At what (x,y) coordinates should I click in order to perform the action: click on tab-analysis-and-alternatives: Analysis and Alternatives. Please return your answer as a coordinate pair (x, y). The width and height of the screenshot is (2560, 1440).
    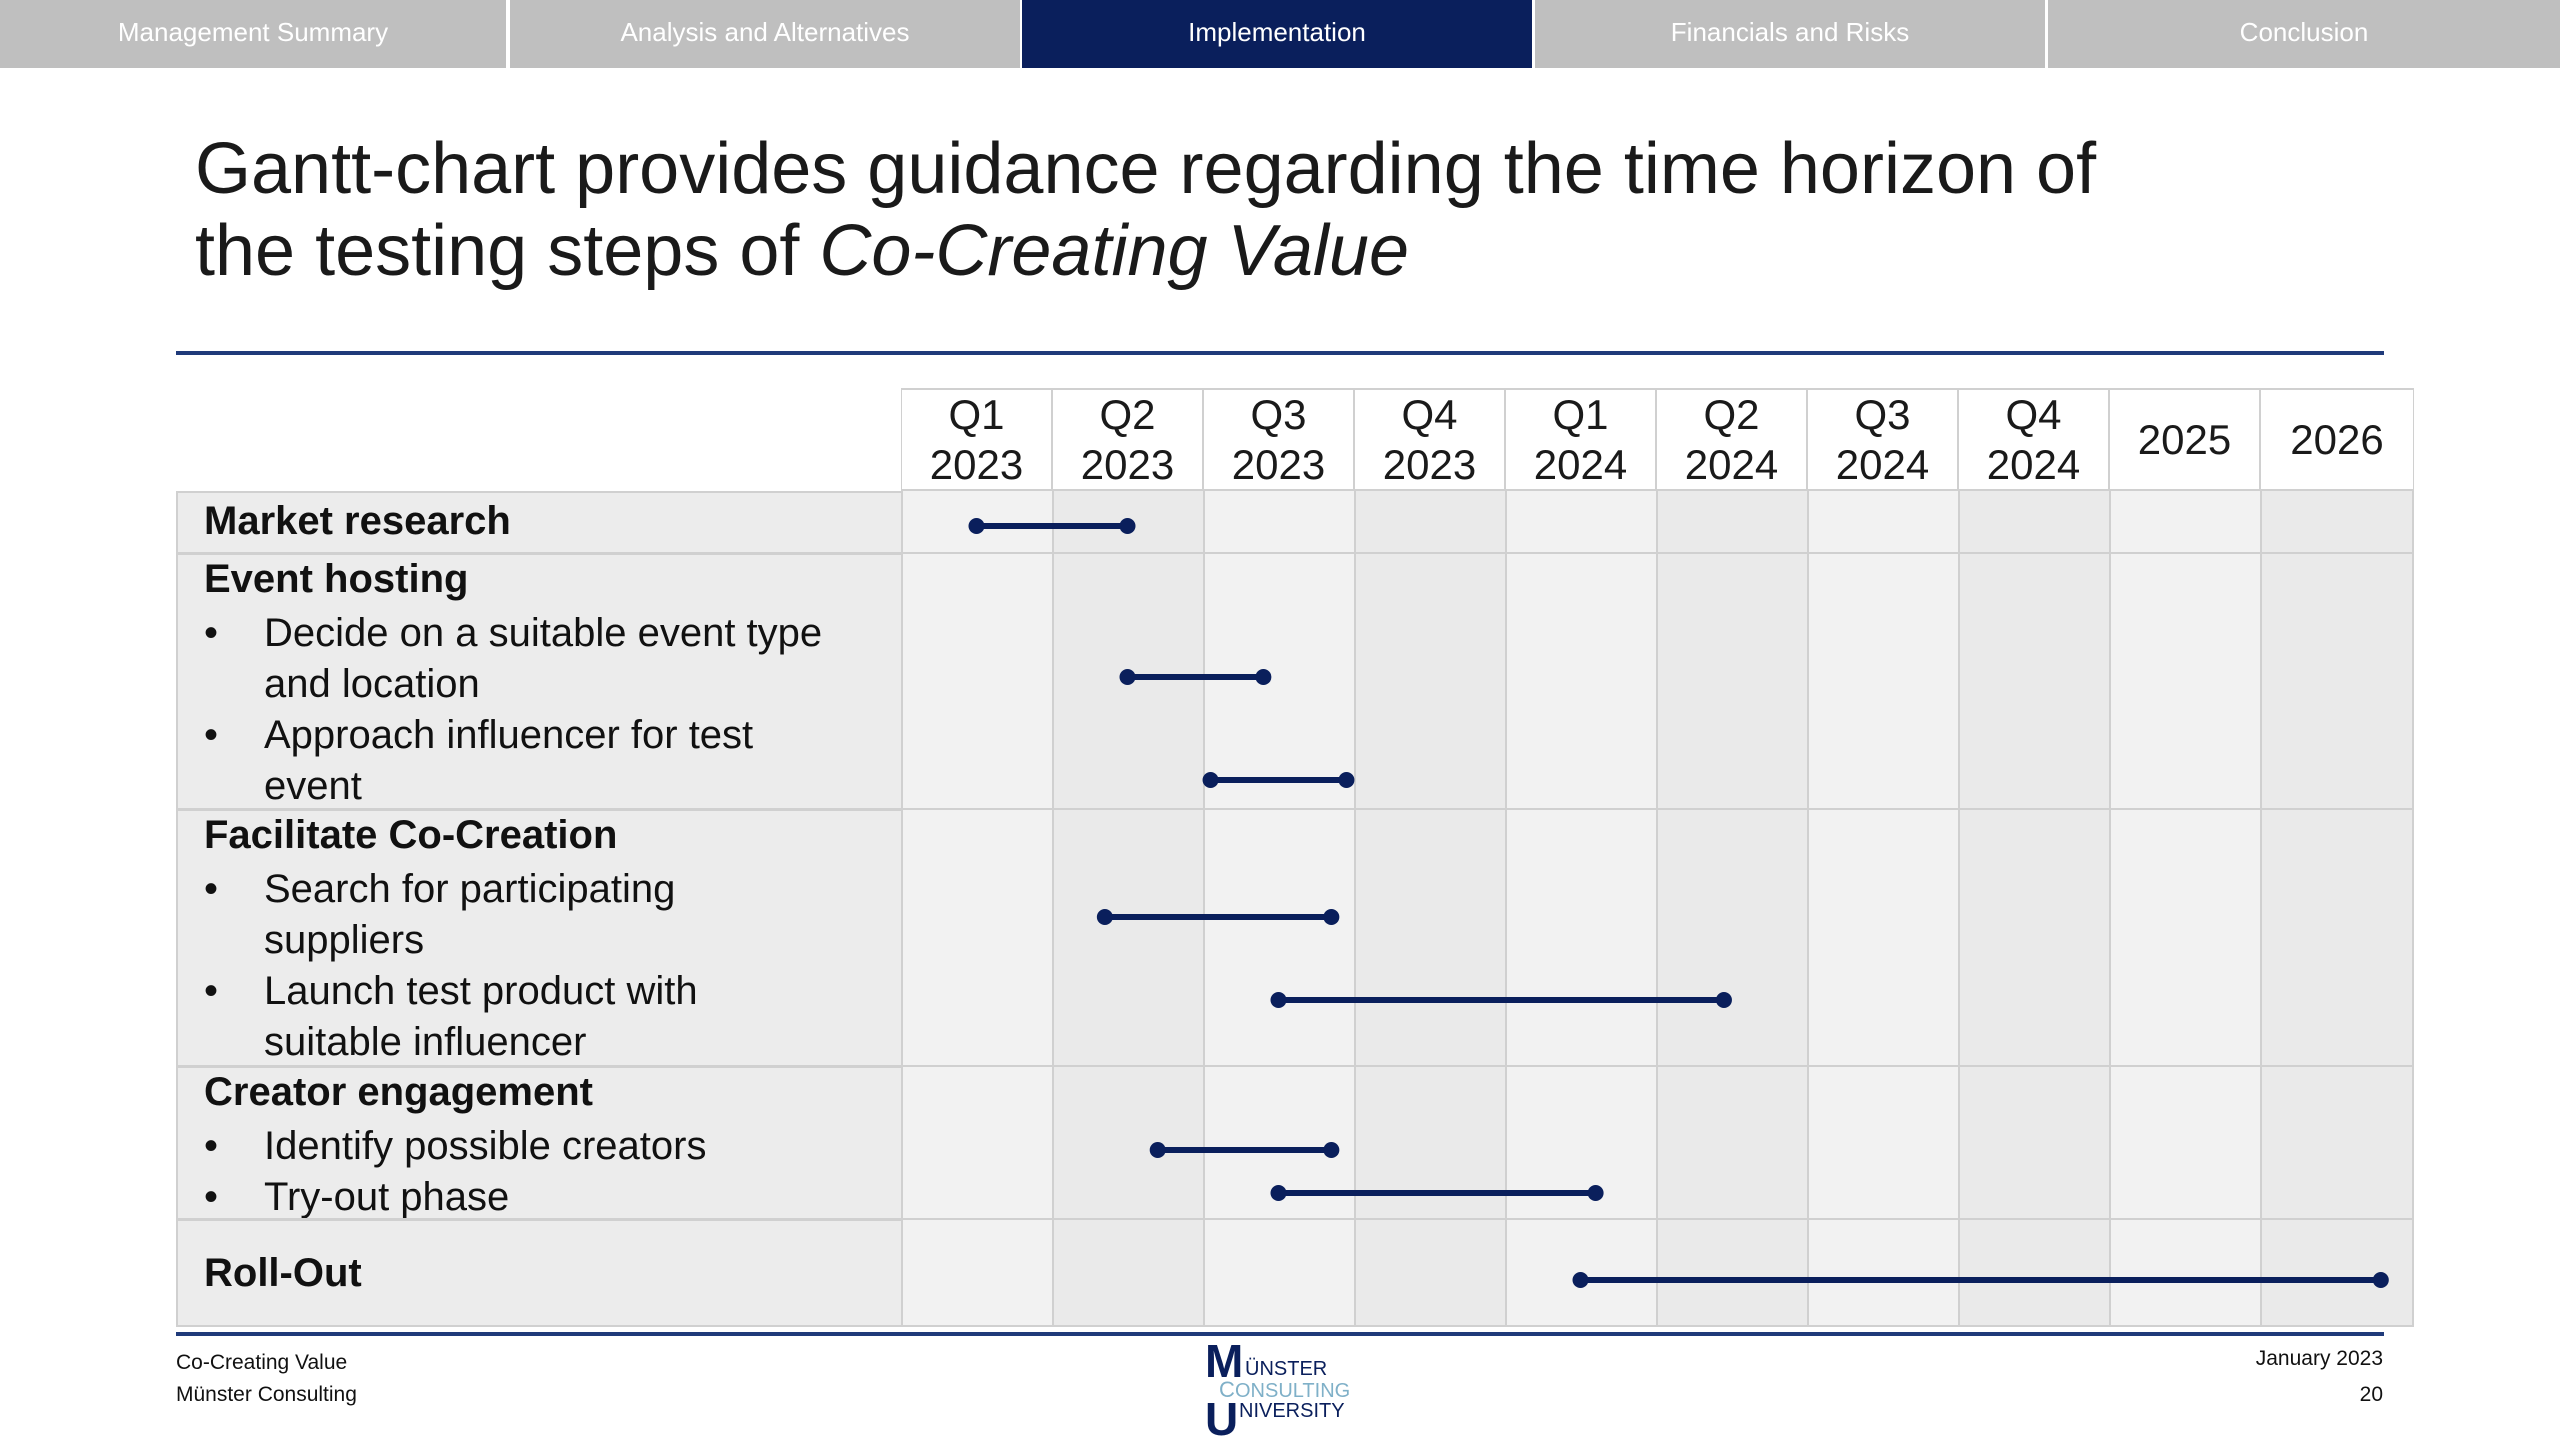
    Looking at the image, I should click on (765, 34).